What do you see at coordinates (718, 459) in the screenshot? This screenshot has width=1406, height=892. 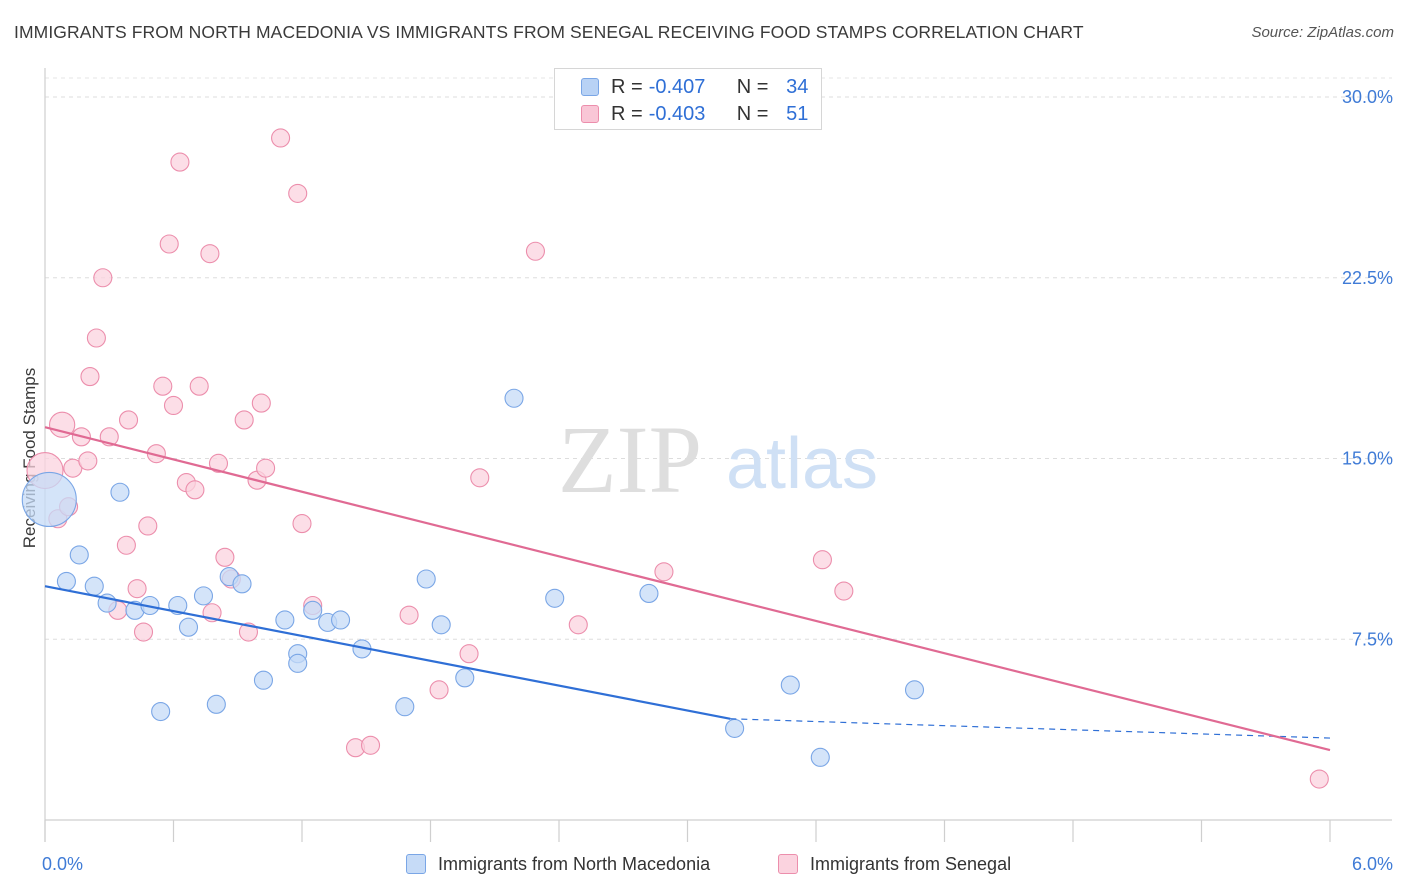 I see `watermark: ZIP atlas` at bounding box center [718, 459].